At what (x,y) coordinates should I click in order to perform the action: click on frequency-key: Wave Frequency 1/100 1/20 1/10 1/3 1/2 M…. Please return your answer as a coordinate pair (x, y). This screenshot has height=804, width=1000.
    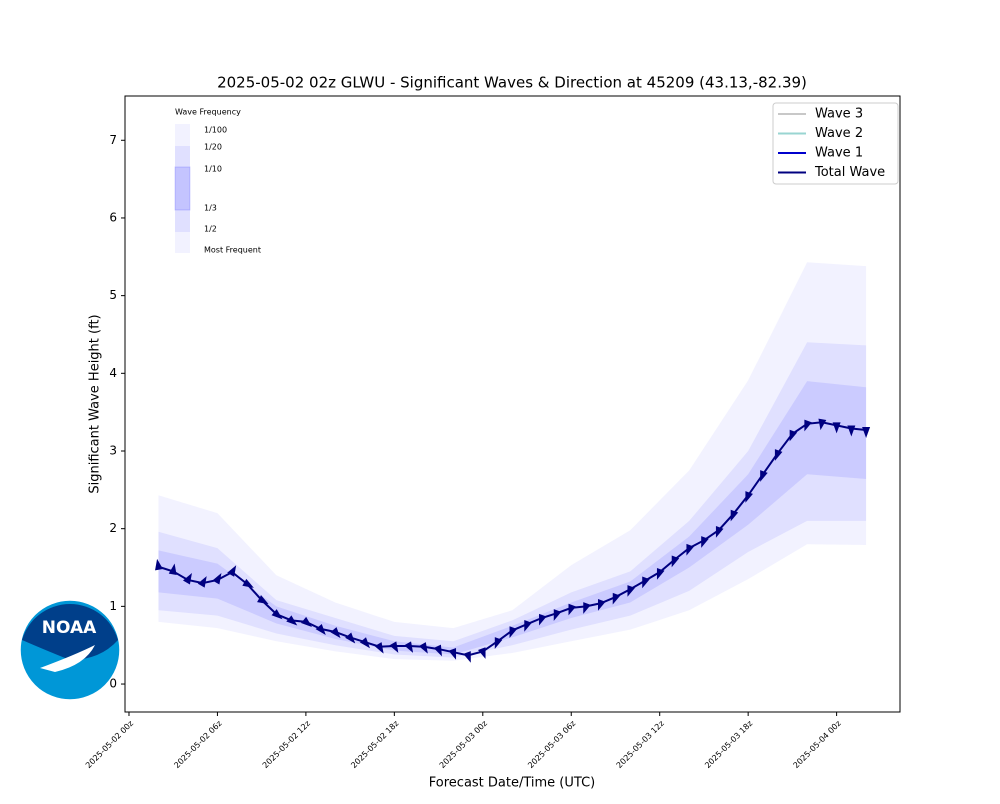
    Looking at the image, I should click on (217, 181).